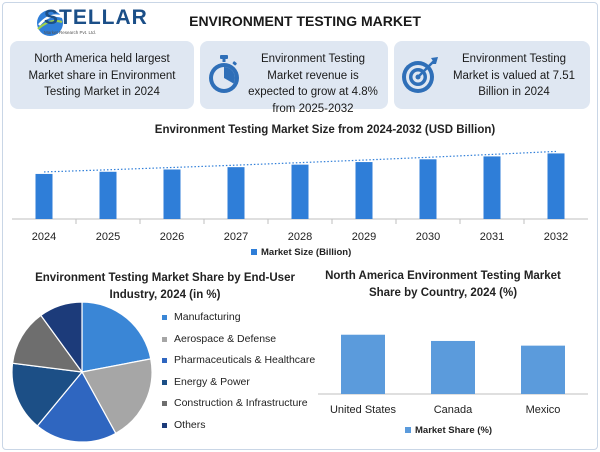 Image resolution: width=600 pixels, height=452 pixels. What do you see at coordinates (236, 237) in the screenshot?
I see `x-tick-label: 2027` at bounding box center [236, 237].